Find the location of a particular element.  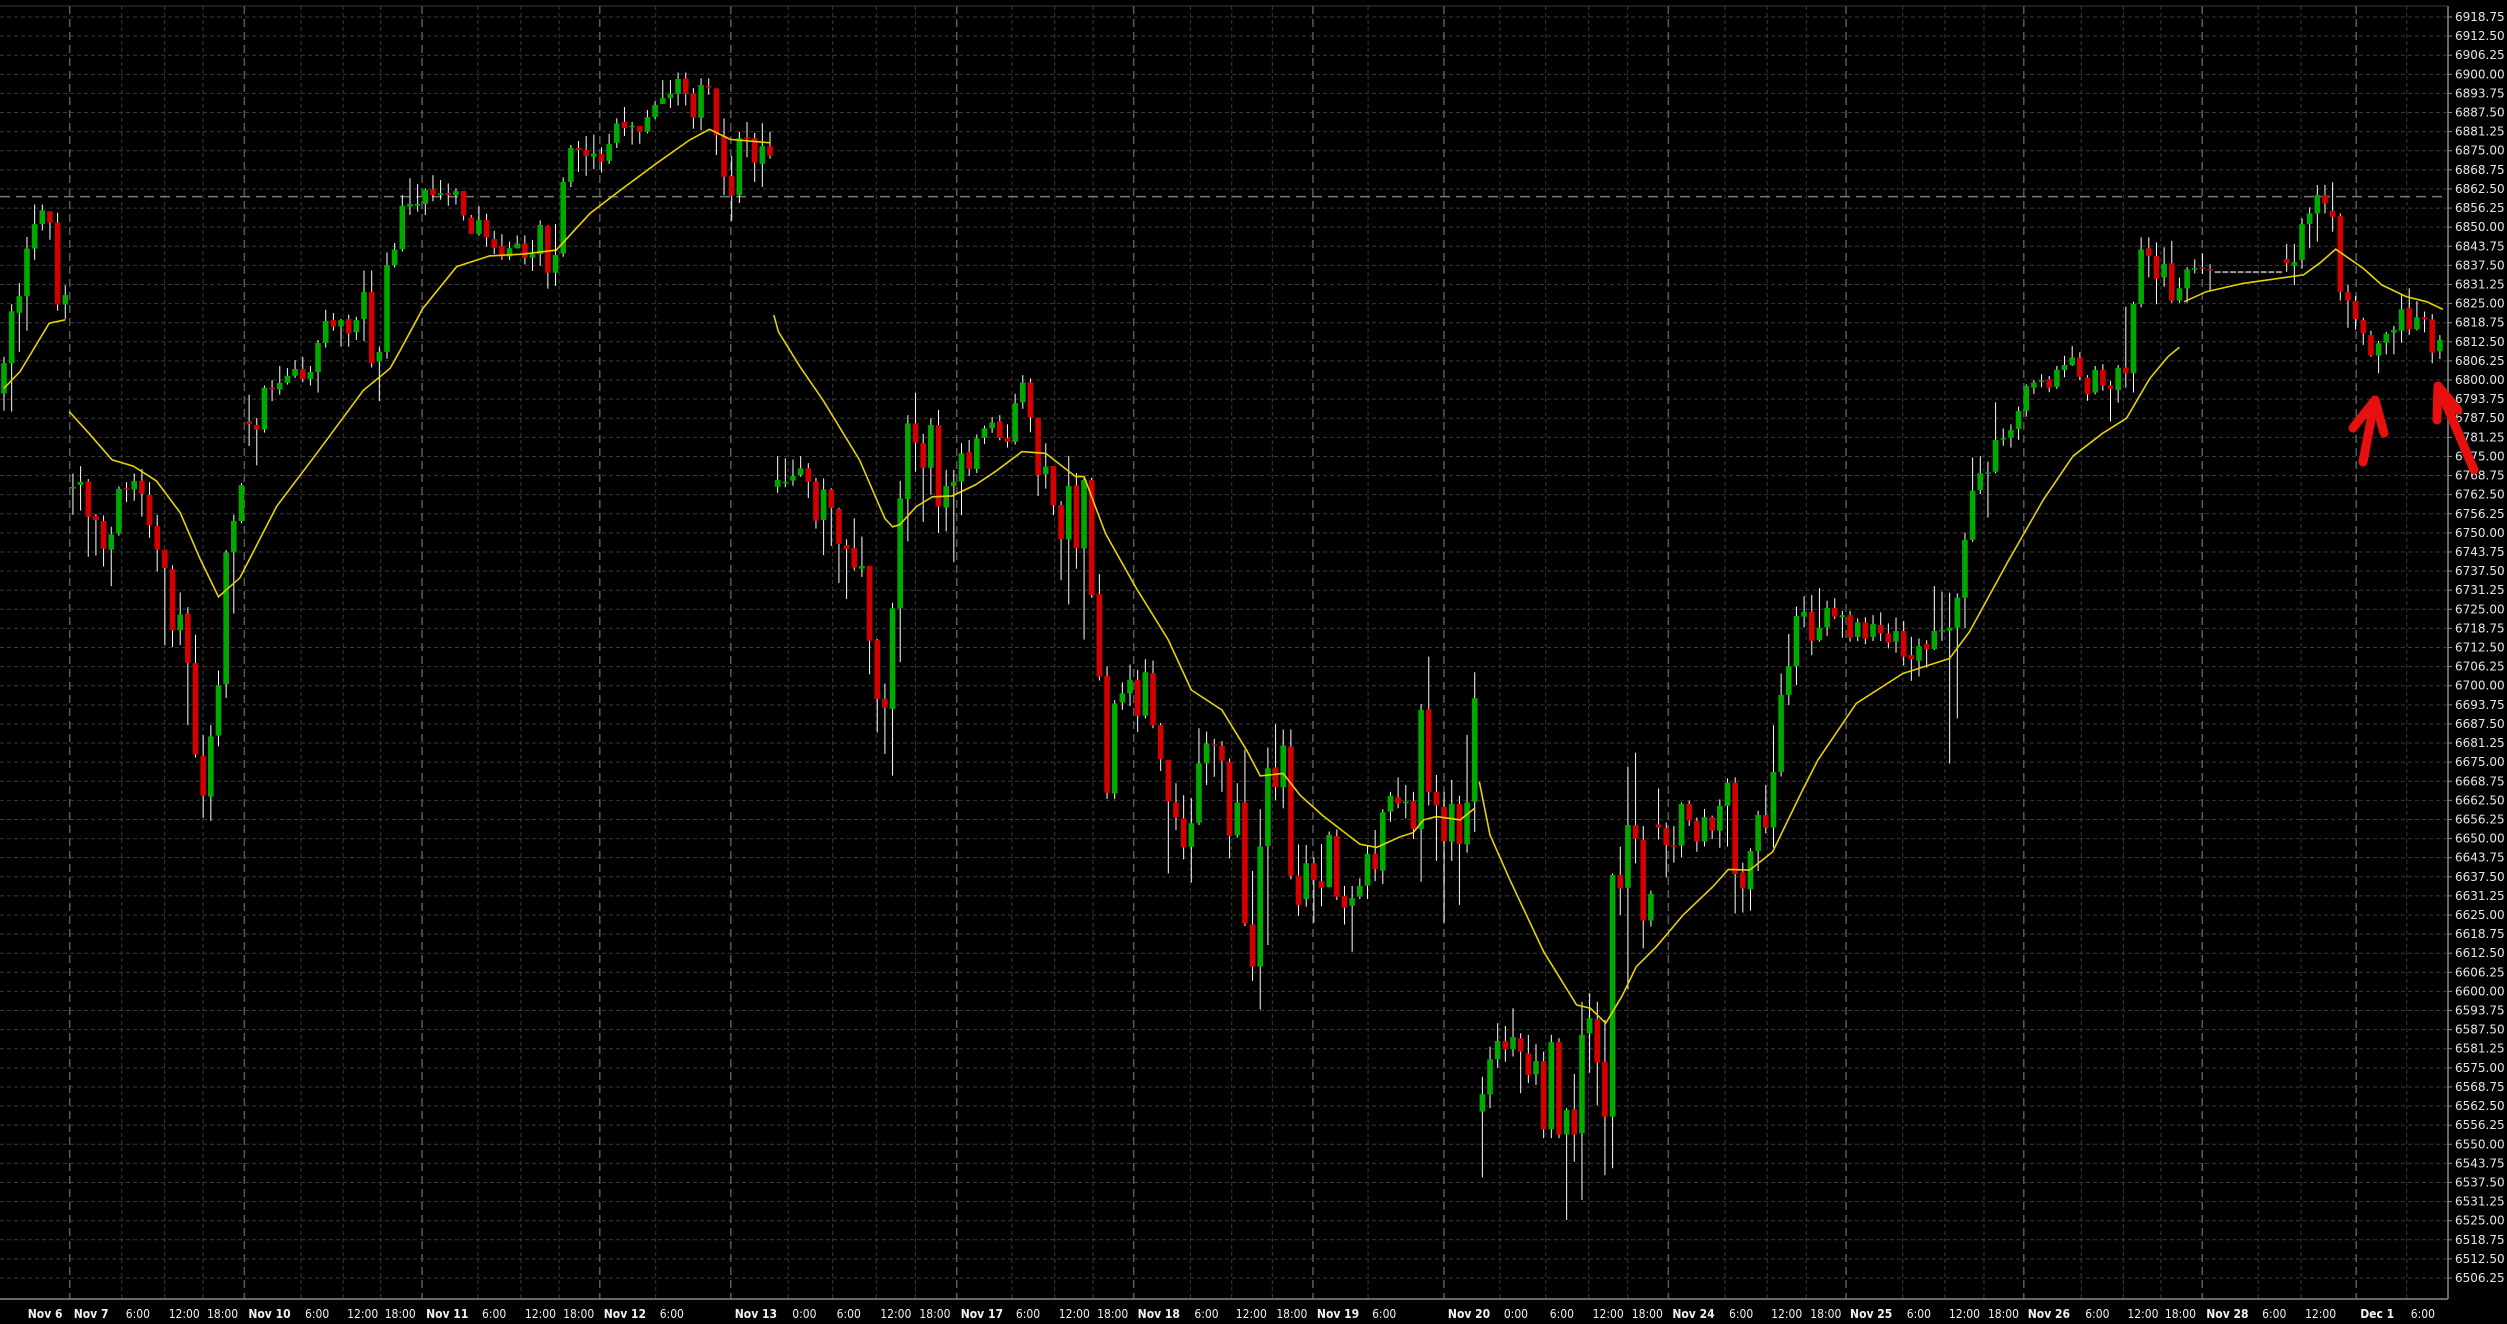

annotation-arrows is located at coordinates (2413, 428).